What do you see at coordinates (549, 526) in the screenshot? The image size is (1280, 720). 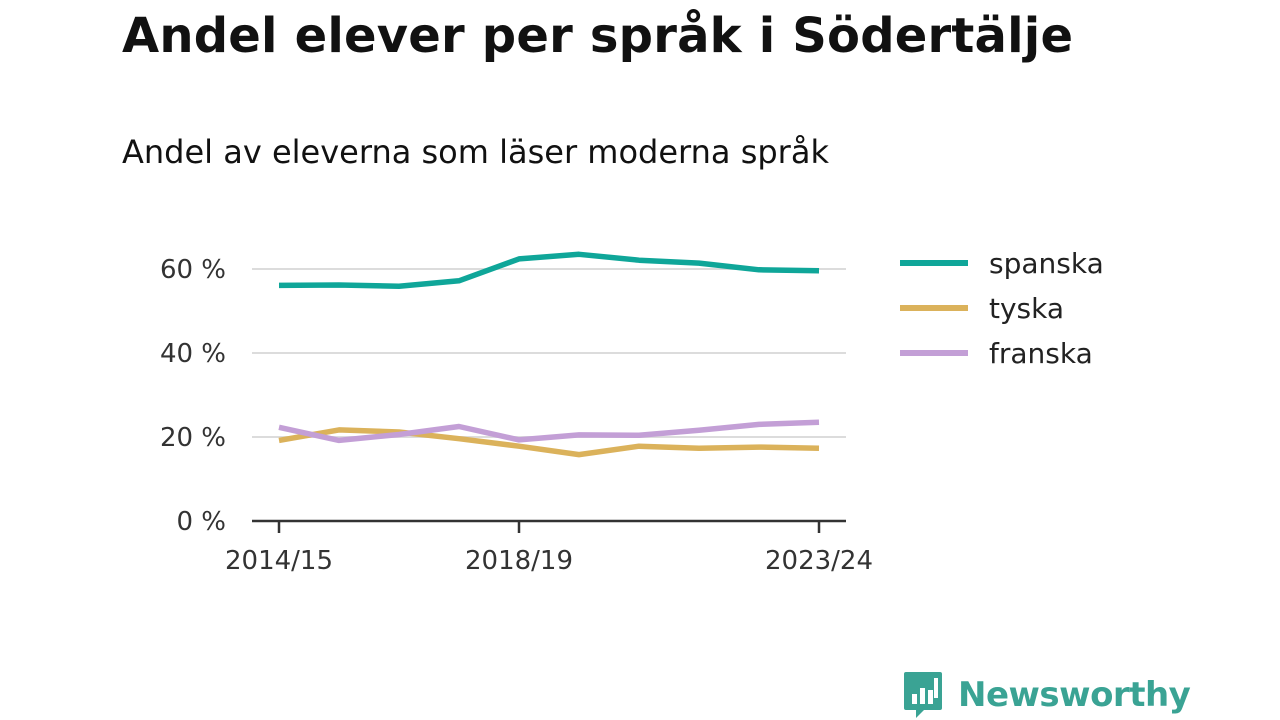 I see `x-axis` at bounding box center [549, 526].